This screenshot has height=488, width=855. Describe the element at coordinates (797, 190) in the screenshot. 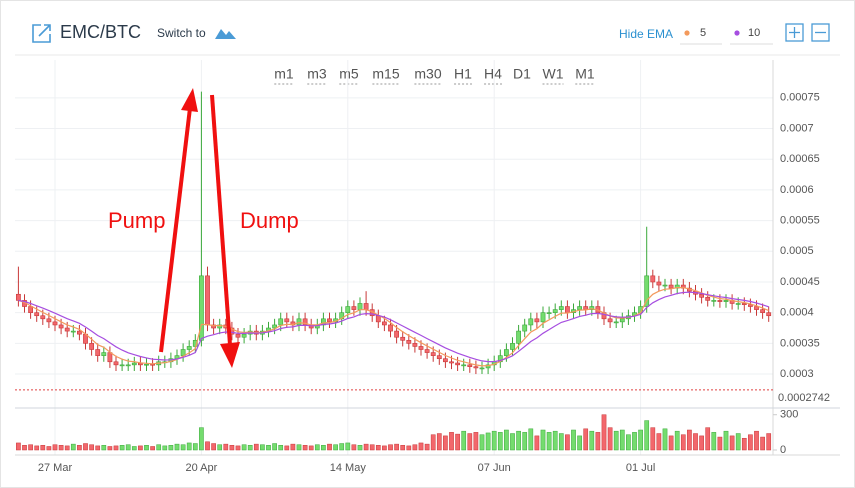

I see `y-tick-label: 0.0006` at that location.